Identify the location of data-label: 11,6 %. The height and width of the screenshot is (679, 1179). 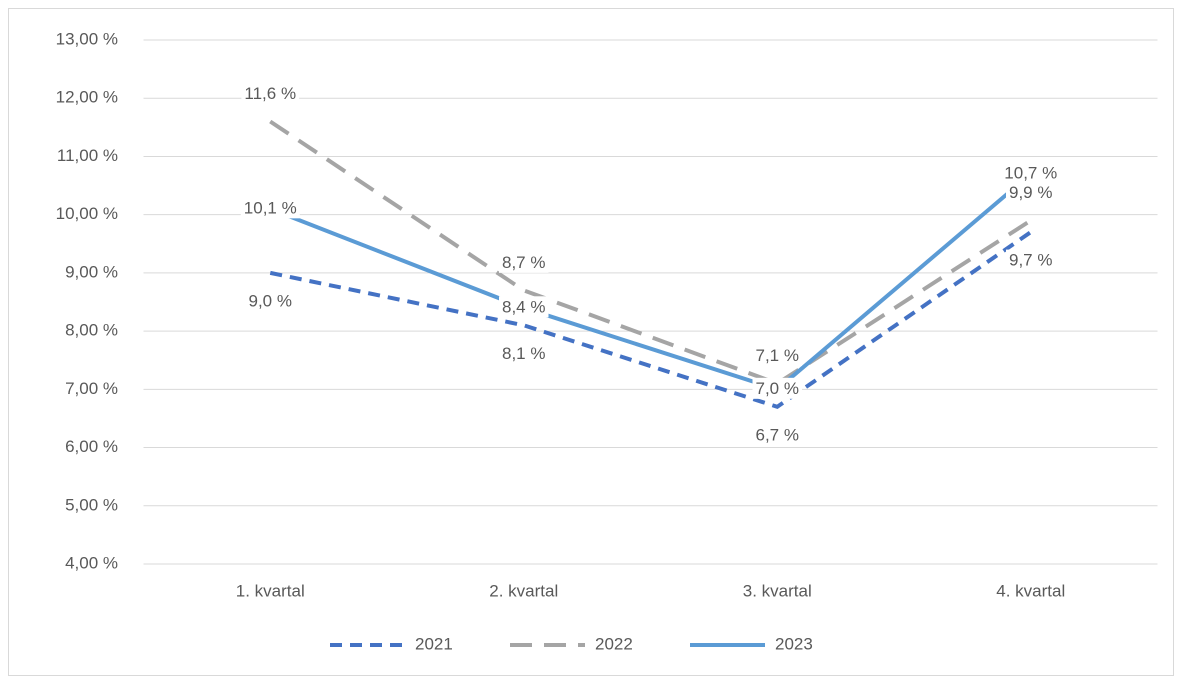
(270, 93).